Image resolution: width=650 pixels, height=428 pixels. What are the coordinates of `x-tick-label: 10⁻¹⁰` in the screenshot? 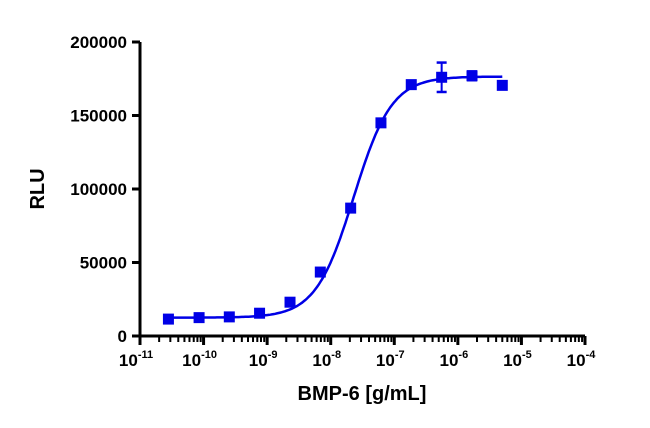 It's located at (199, 359).